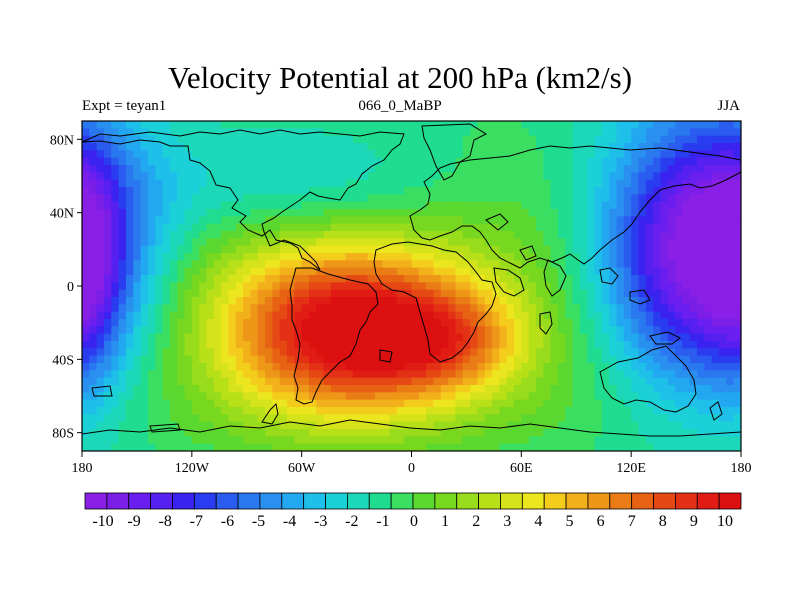 The image size is (800, 600). I want to click on colorbar-swatch, so click(249, 501).